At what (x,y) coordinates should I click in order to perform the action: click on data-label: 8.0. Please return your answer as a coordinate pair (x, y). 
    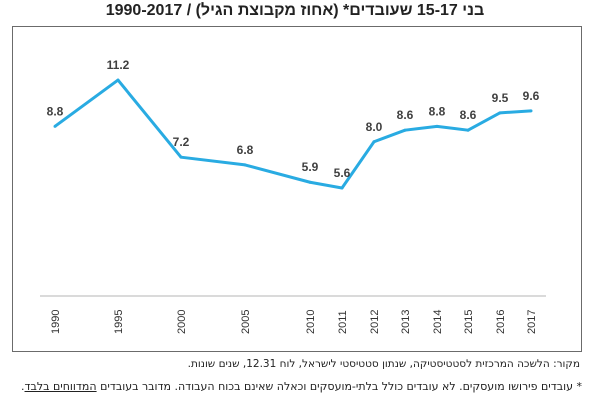
    Looking at the image, I should click on (374, 127).